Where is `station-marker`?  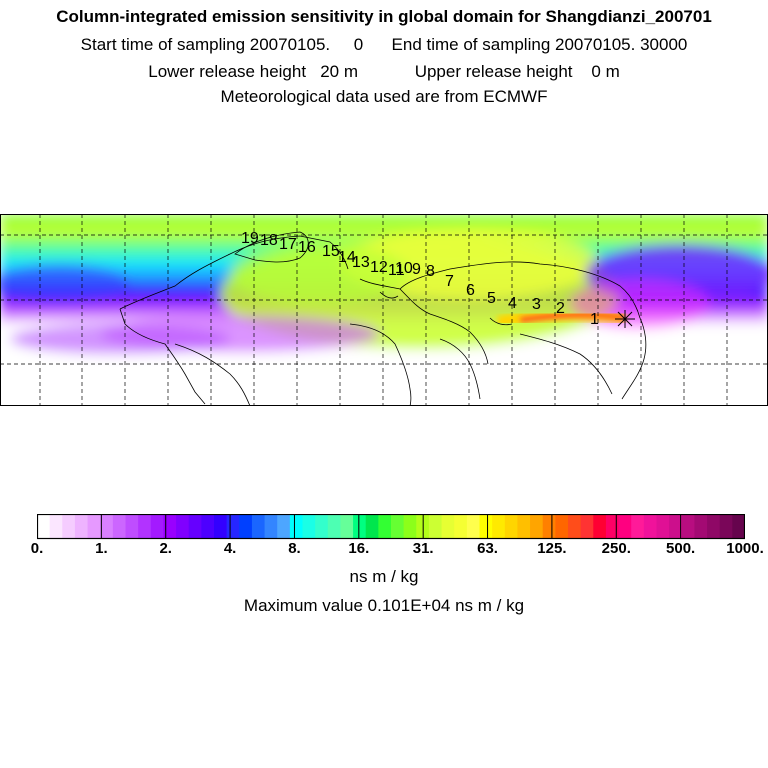 station-marker is located at coordinates (625, 319).